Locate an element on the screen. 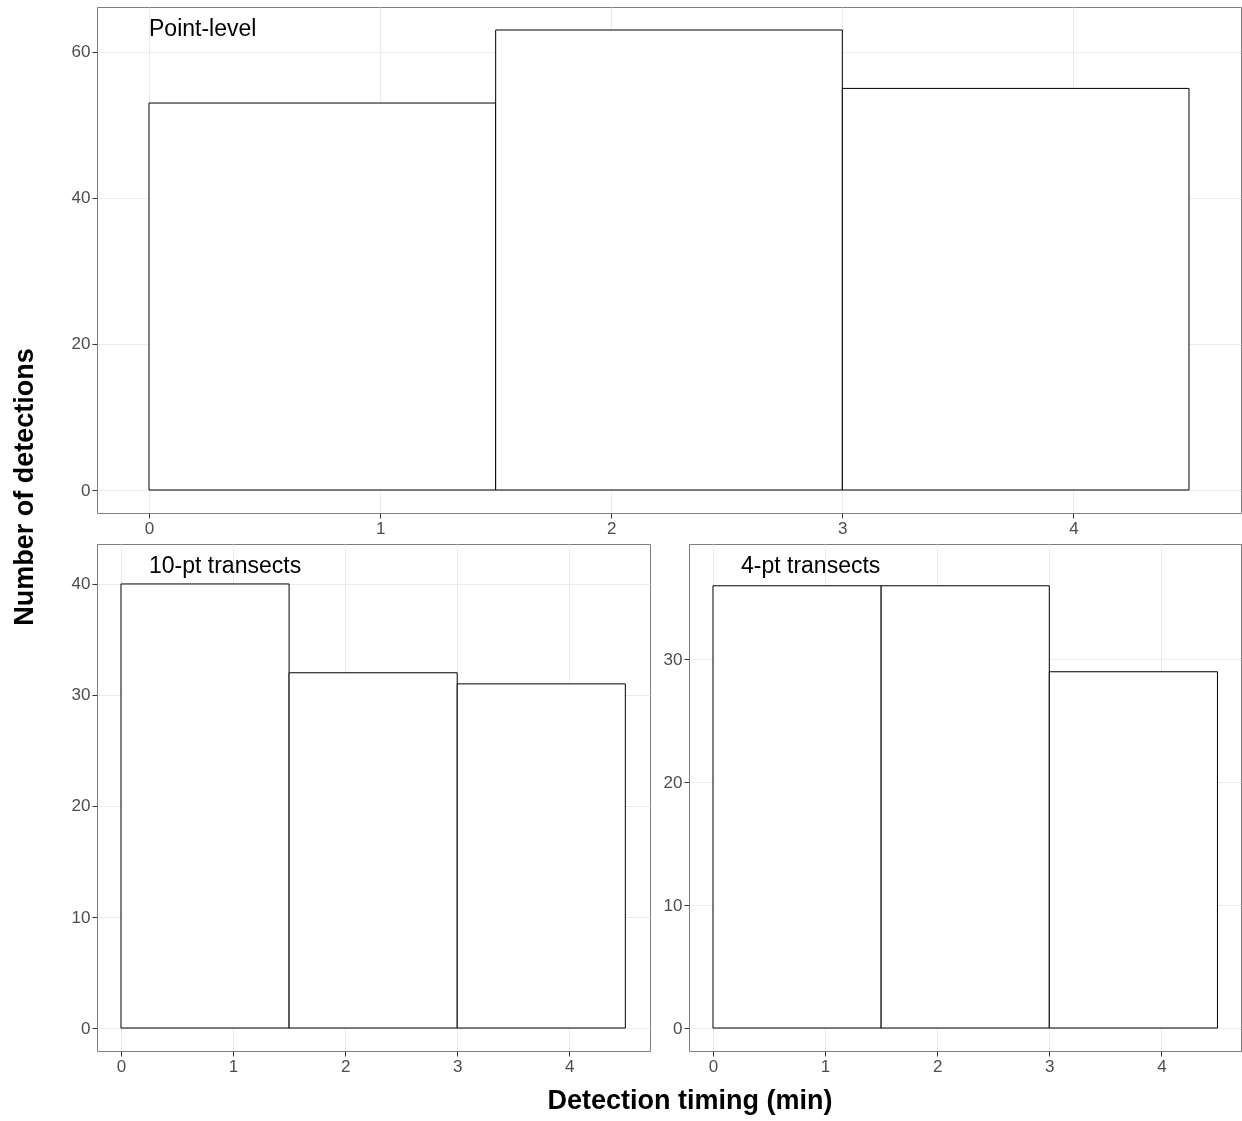 This screenshot has width=1242, height=1121. x-axis-title: Detection timing (min) is located at coordinates (690, 1100).